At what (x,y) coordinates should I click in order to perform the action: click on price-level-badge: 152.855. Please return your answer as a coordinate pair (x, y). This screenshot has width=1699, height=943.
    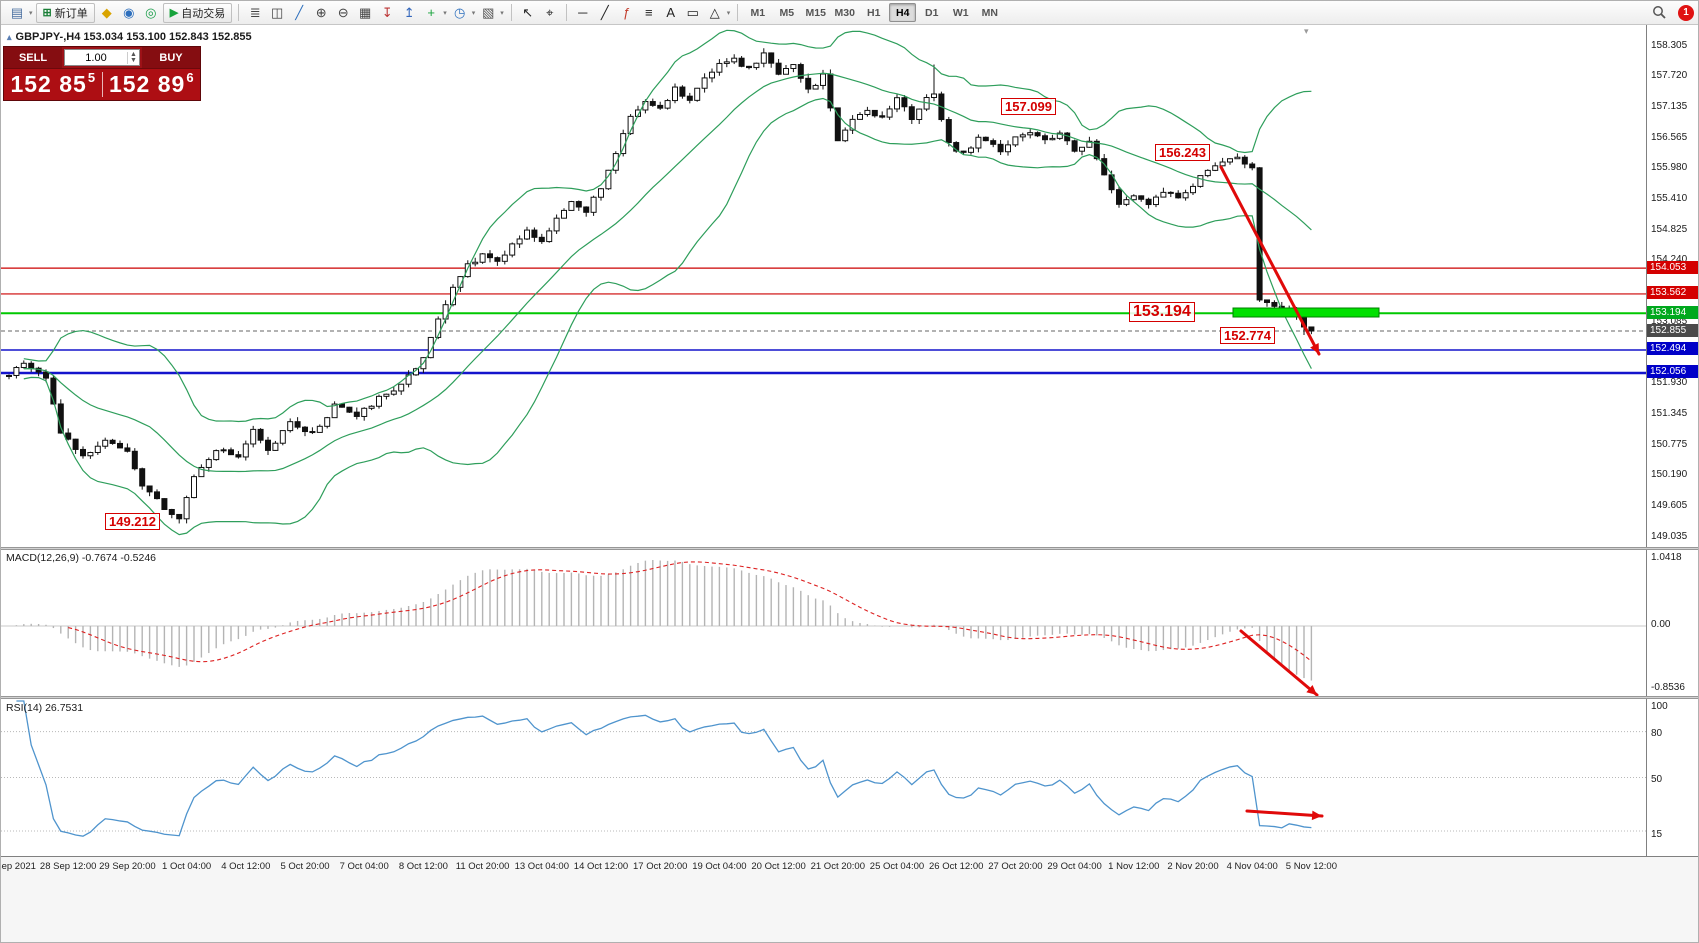
    Looking at the image, I should click on (1672, 330).